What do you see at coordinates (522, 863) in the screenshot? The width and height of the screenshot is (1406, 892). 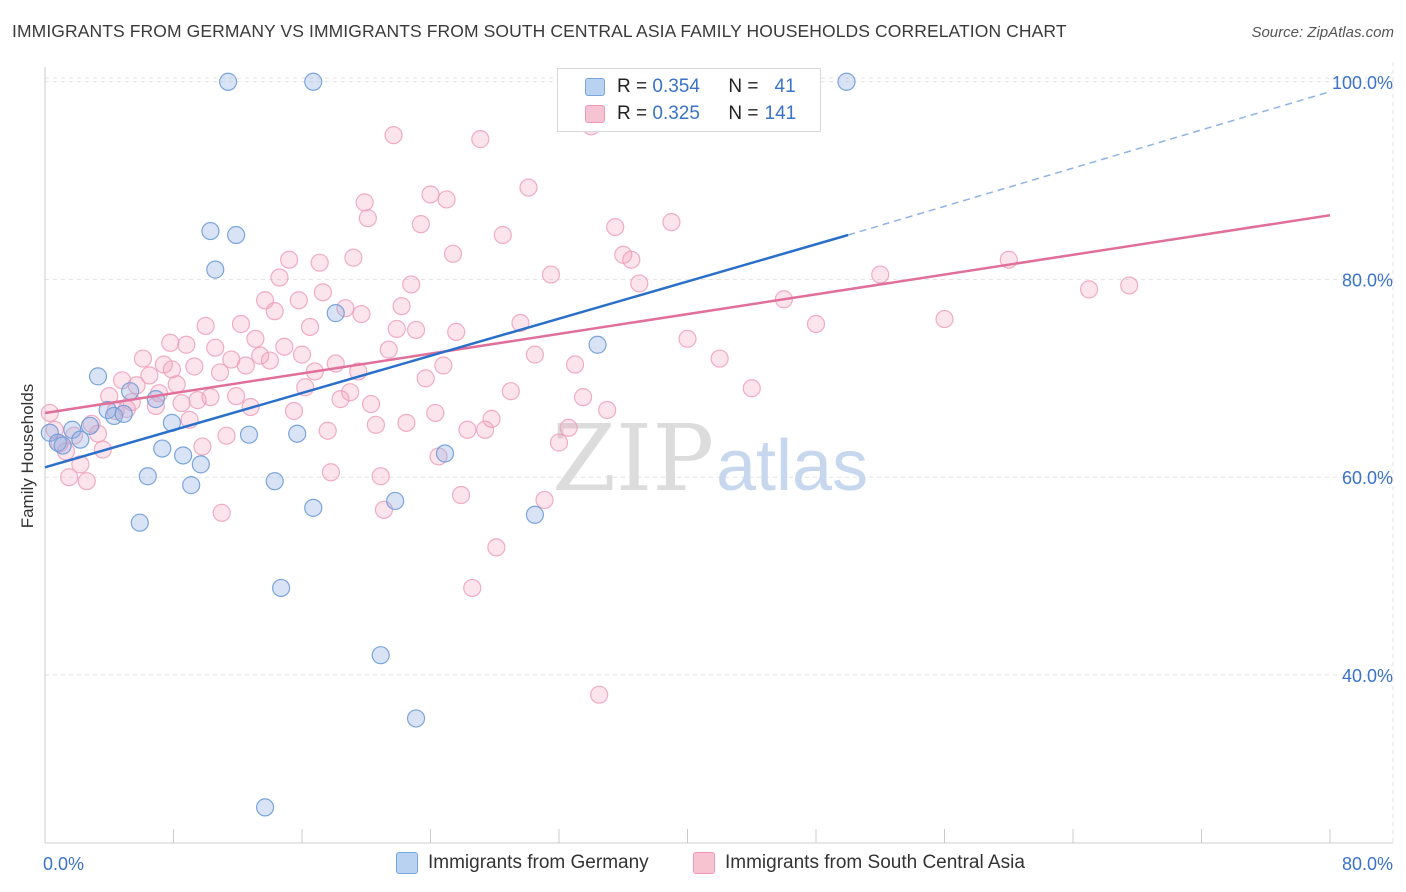 I see `legend-item-germany: Immigrants from Germany` at bounding box center [522, 863].